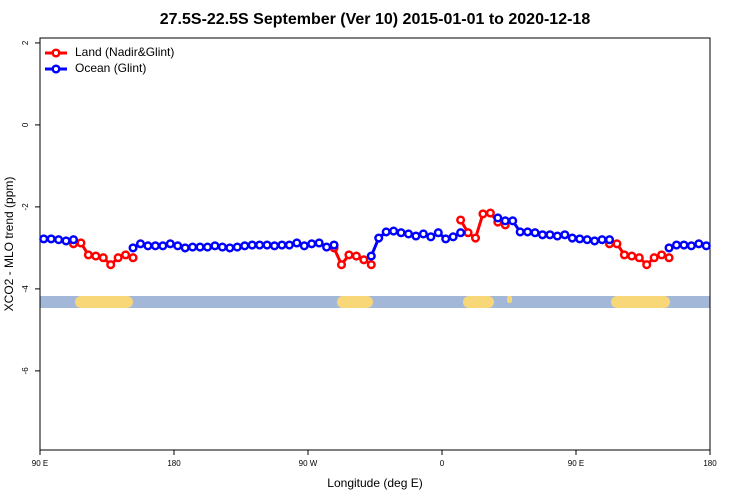  Describe the element at coordinates (25, 371) in the screenshot. I see `y-tick-label: -6` at that location.